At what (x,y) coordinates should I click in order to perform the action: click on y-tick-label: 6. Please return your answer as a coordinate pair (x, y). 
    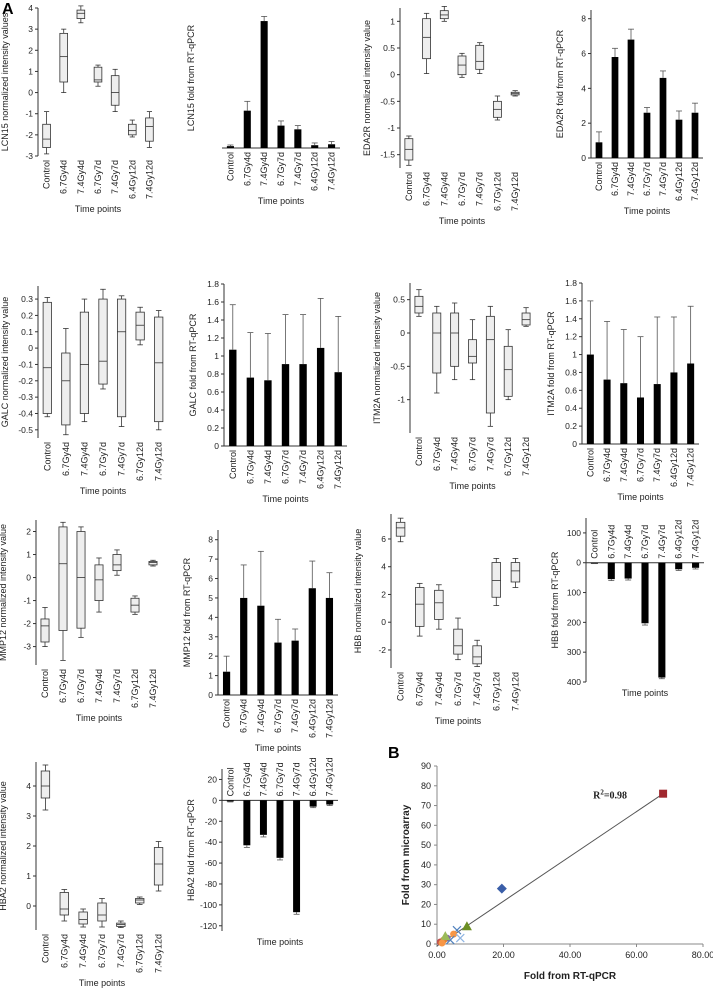
    Looking at the image, I should click on (583, 54).